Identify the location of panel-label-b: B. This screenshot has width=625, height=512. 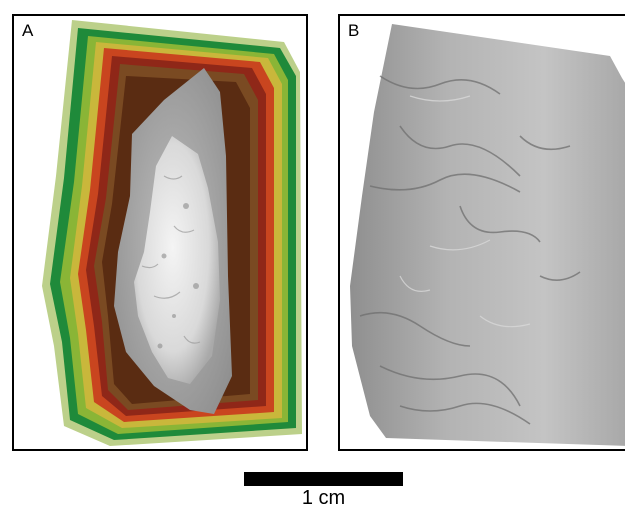
(354, 30).